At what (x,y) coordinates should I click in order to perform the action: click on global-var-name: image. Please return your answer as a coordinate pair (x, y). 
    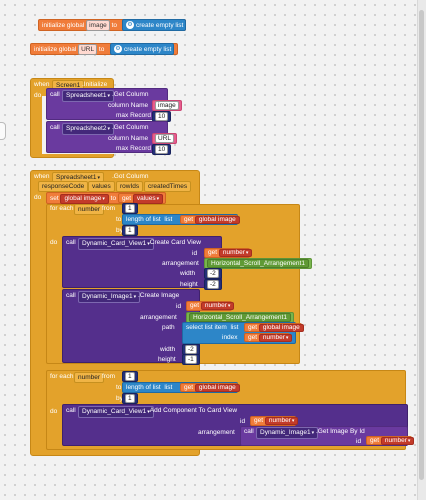
    Looking at the image, I should click on (98, 25).